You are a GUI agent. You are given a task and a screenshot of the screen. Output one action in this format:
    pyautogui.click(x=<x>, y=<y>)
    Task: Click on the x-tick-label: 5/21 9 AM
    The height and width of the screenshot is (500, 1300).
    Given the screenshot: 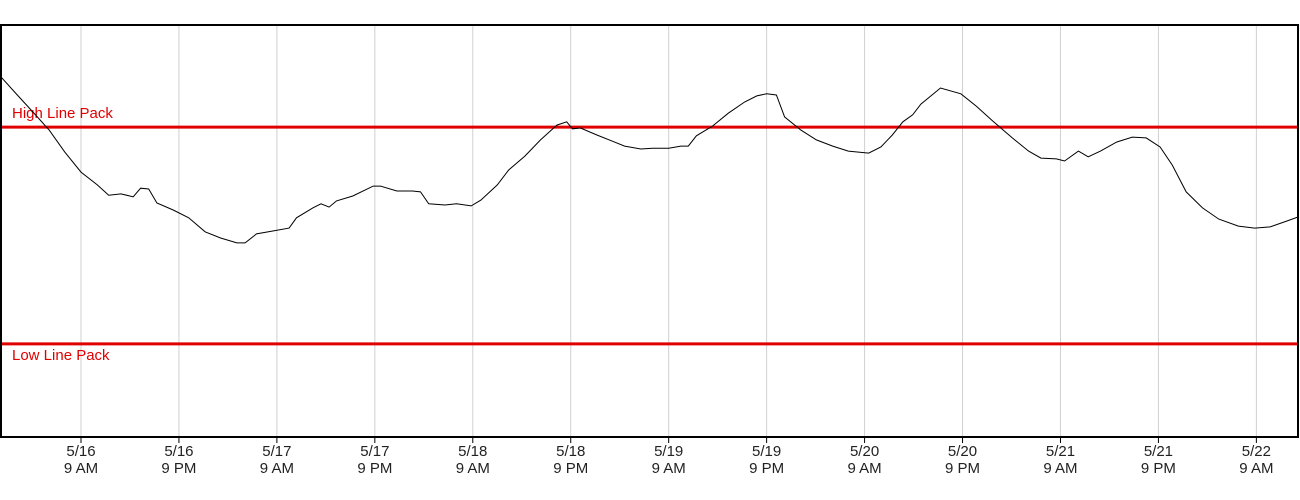 What is the action you would take?
    pyautogui.click(x=1060, y=460)
    